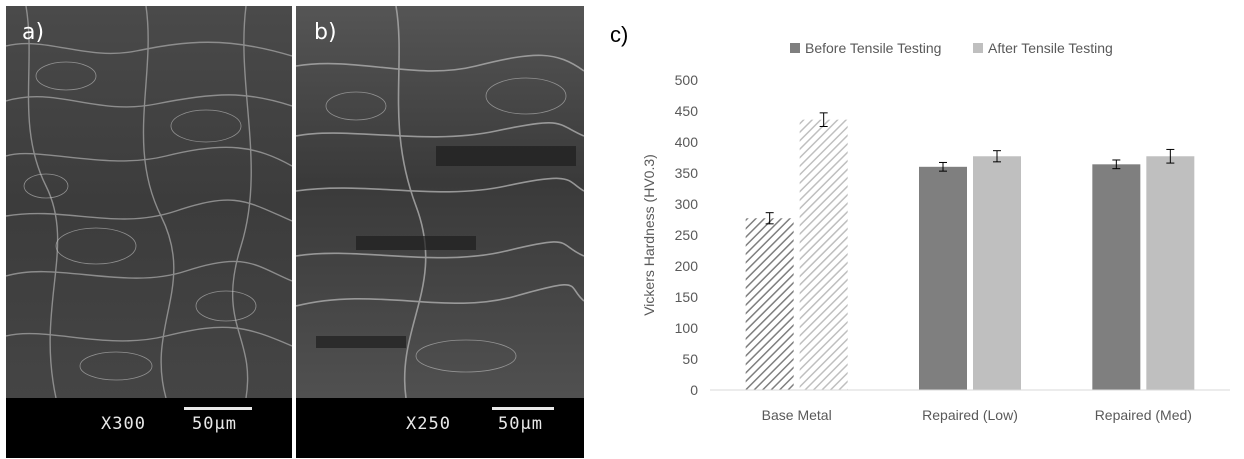  I want to click on y-tick-label: 250, so click(687, 235).